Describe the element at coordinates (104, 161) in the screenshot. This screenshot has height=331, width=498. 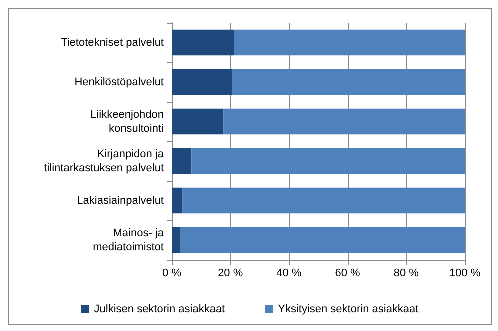
I see `y-tick-label: Kirjanpidon ja tilintarkastuksen palvelut` at that location.